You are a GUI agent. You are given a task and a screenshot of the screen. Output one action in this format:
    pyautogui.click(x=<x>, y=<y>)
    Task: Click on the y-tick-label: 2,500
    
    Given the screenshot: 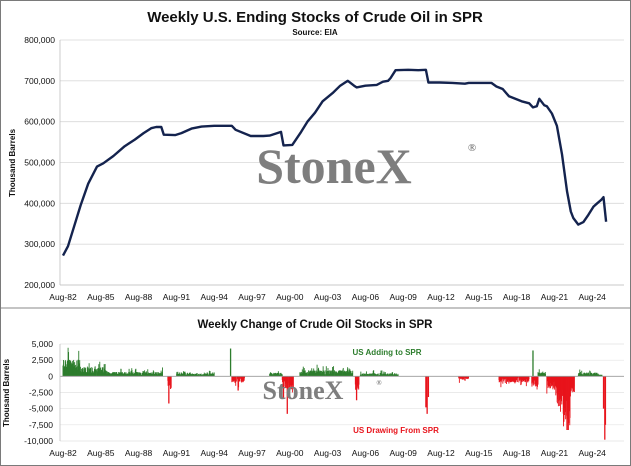 What is the action you would take?
    pyautogui.click(x=43, y=360)
    